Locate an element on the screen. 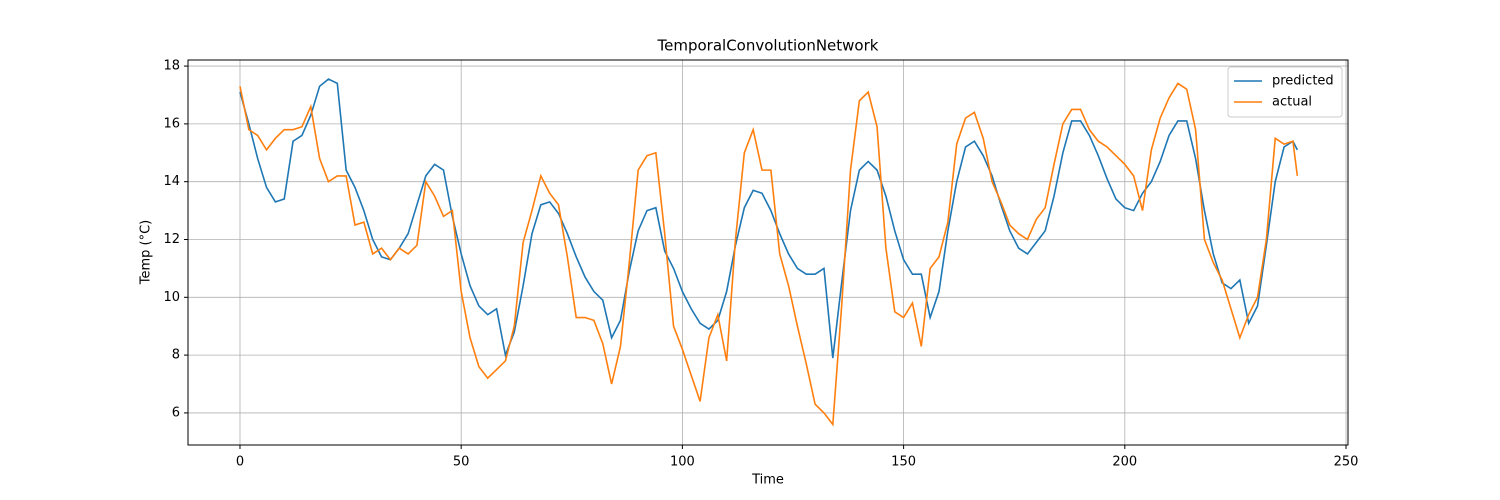 This screenshot has width=1500, height=500. y-tick-label: 14 is located at coordinates (171, 181).